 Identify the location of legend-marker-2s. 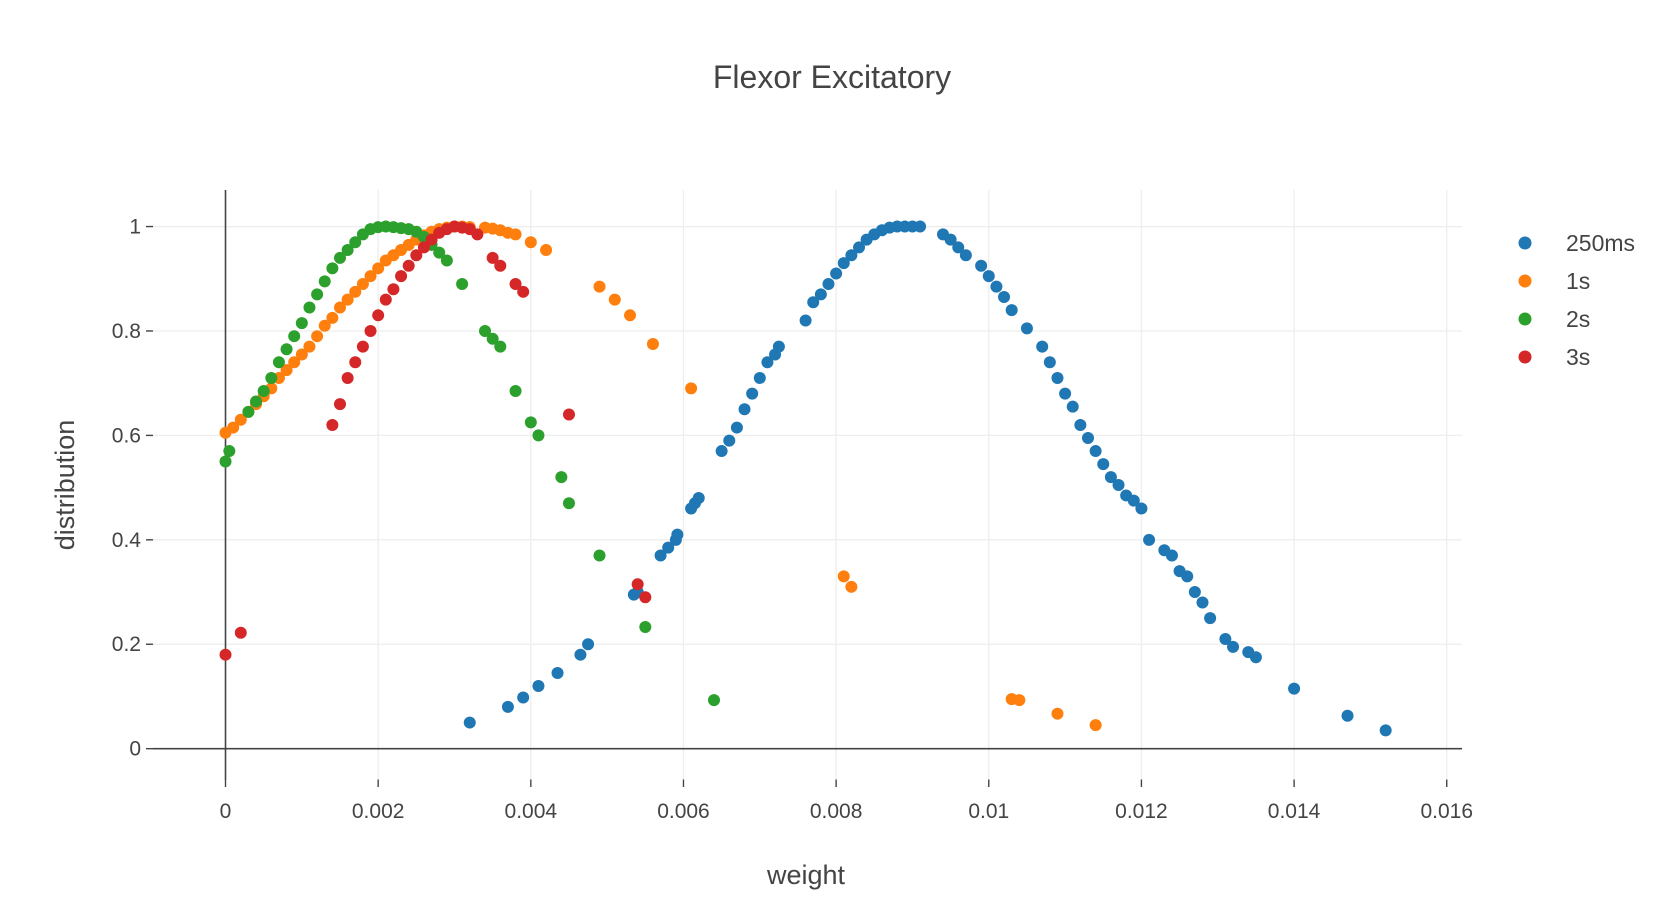
(1525, 319).